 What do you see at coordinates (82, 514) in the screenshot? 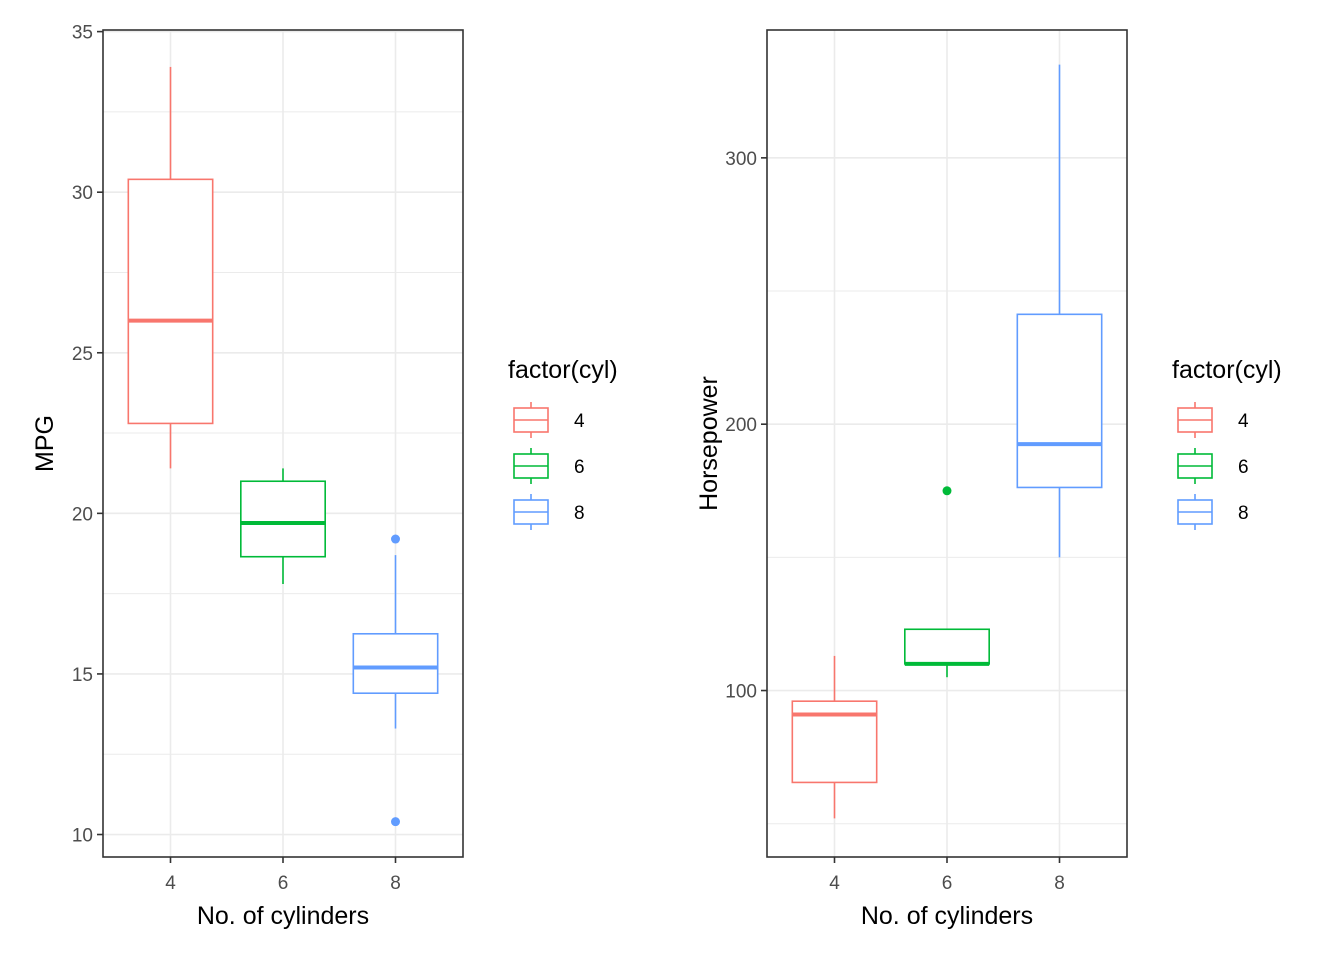
I see `y-tick-label: 20` at bounding box center [82, 514].